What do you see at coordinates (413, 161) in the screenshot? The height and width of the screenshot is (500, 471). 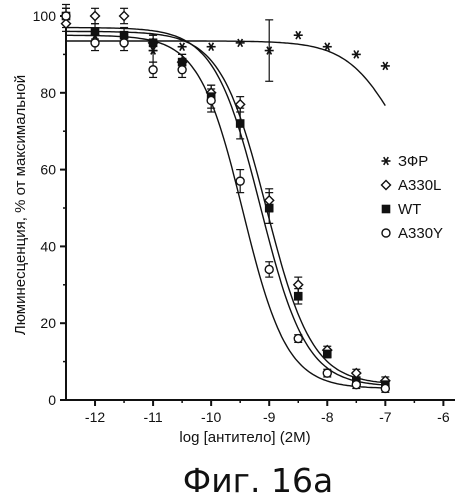 I see `legend-label: ЗФР` at bounding box center [413, 161].